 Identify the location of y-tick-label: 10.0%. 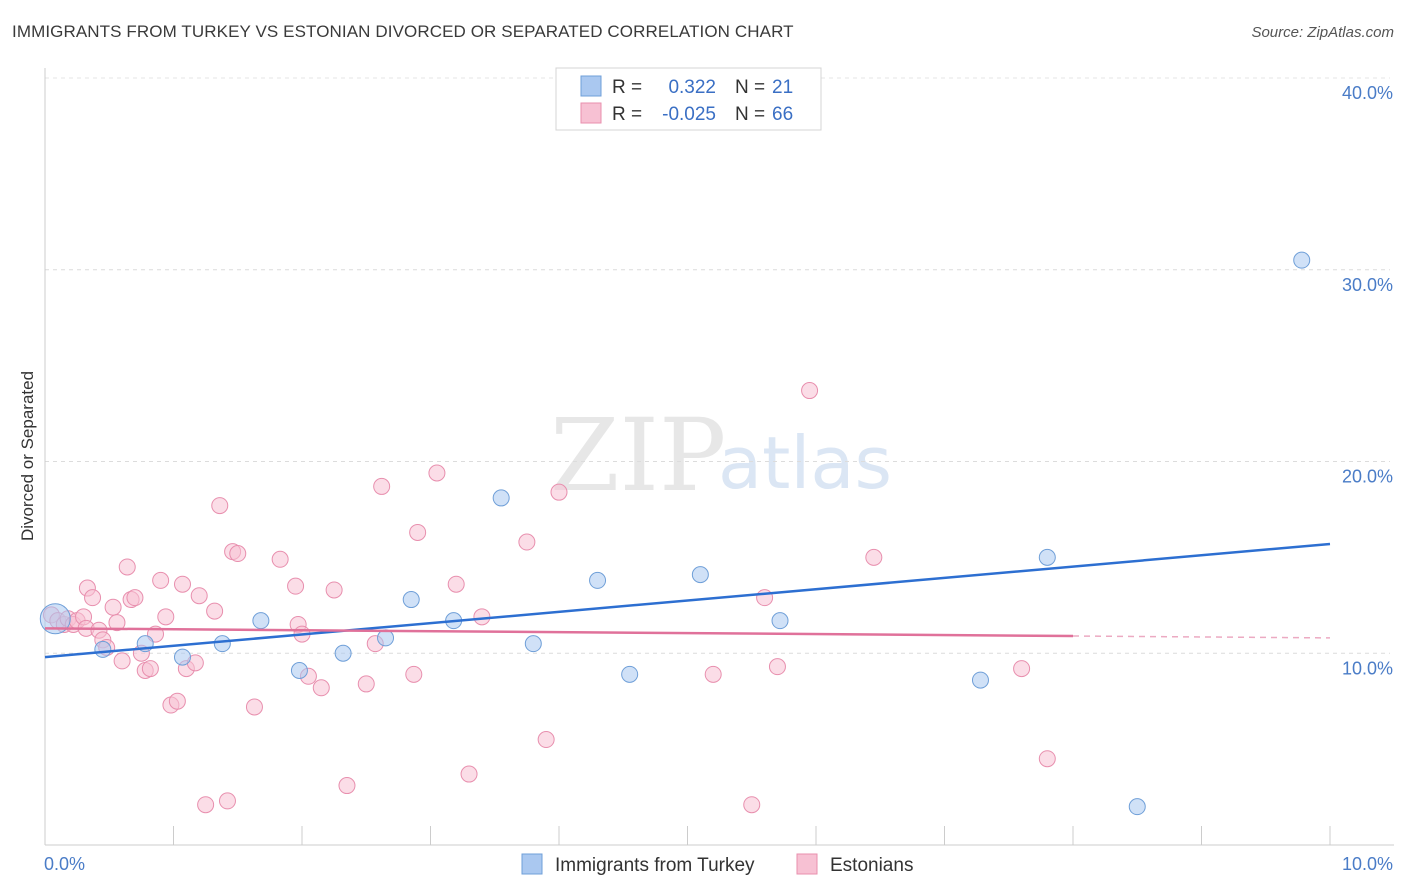
(1367, 668).